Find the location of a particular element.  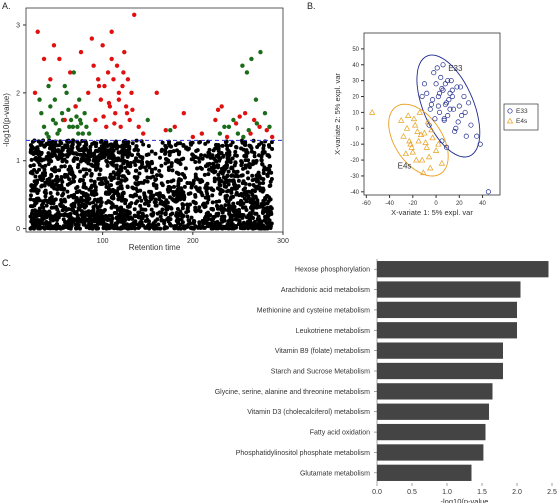

legend-marker is located at coordinates (510, 120).